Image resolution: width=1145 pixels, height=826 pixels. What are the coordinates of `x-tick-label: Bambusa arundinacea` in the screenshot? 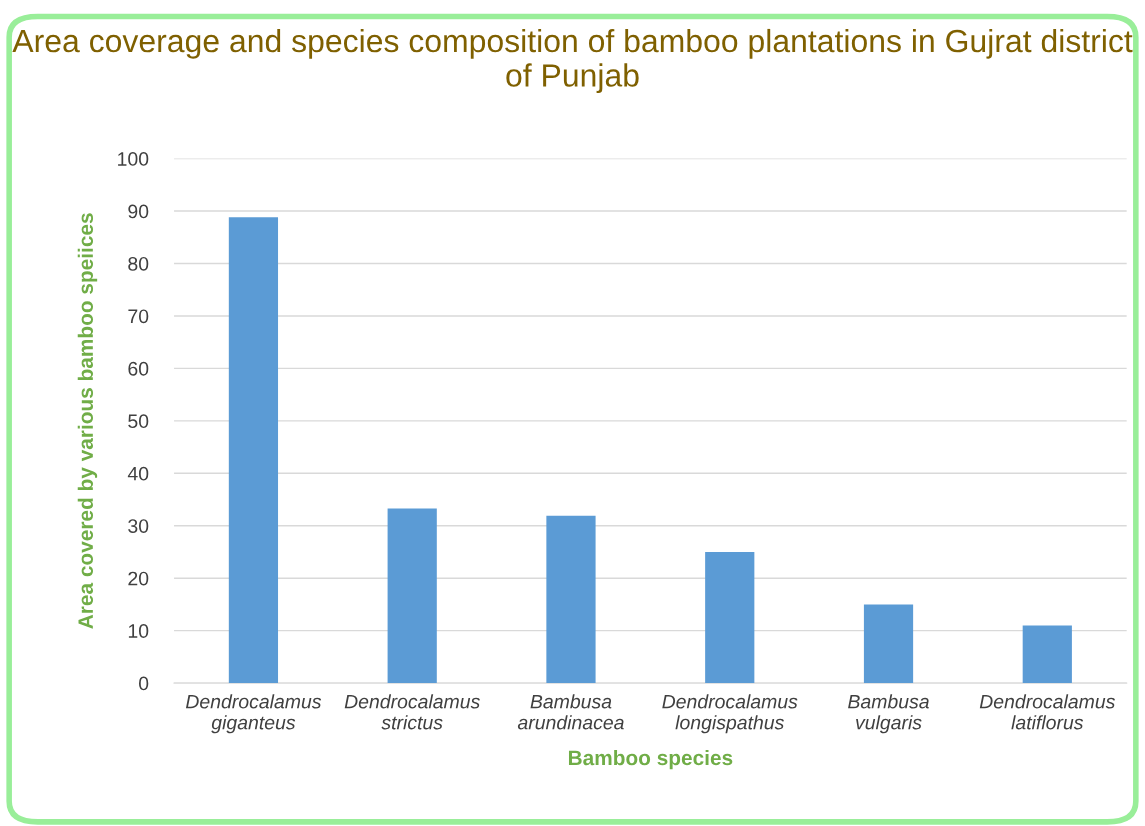 It's located at (570, 712).